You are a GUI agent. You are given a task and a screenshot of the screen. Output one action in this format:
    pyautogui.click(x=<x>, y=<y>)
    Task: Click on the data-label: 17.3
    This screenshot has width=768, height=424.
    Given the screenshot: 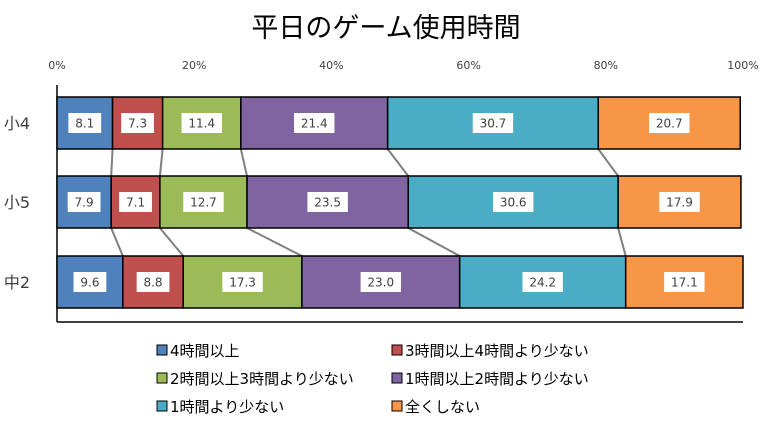 What is the action you would take?
    pyautogui.click(x=242, y=283)
    